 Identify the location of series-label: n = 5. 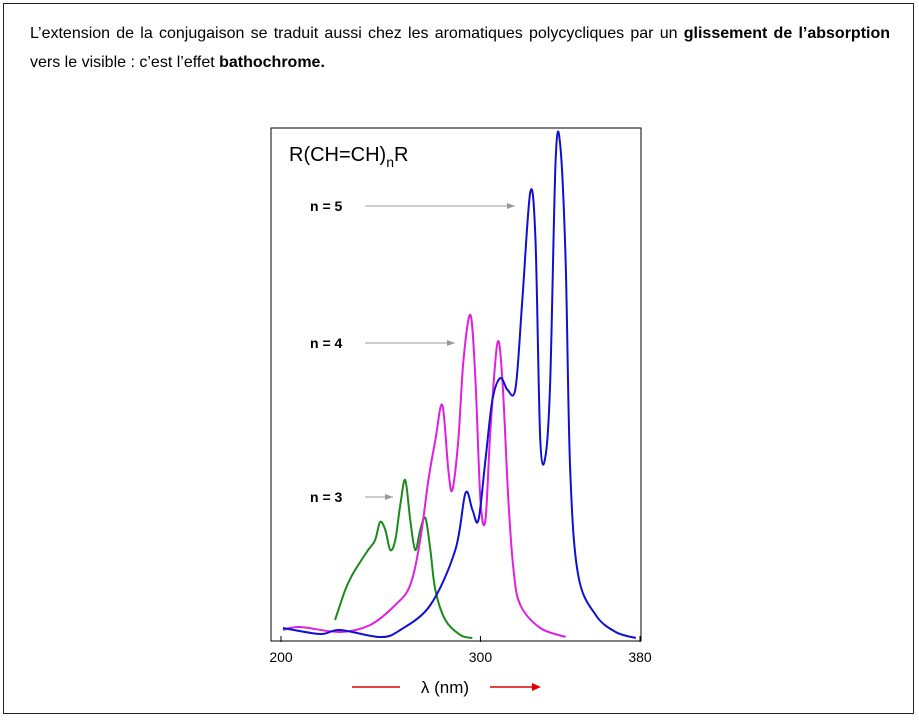
(326, 206).